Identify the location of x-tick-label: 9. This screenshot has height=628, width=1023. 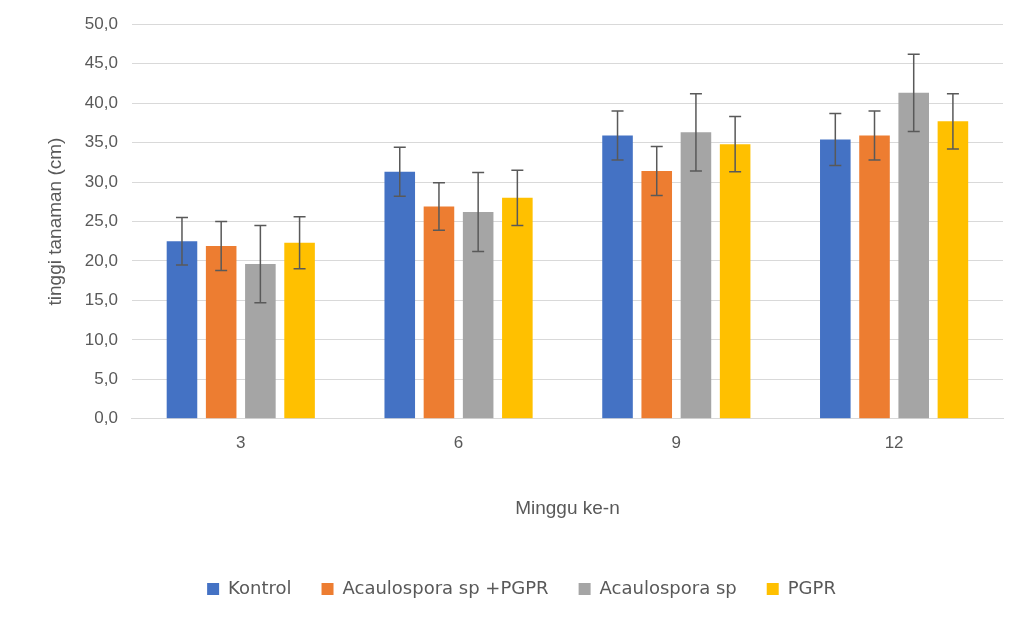
(676, 442).